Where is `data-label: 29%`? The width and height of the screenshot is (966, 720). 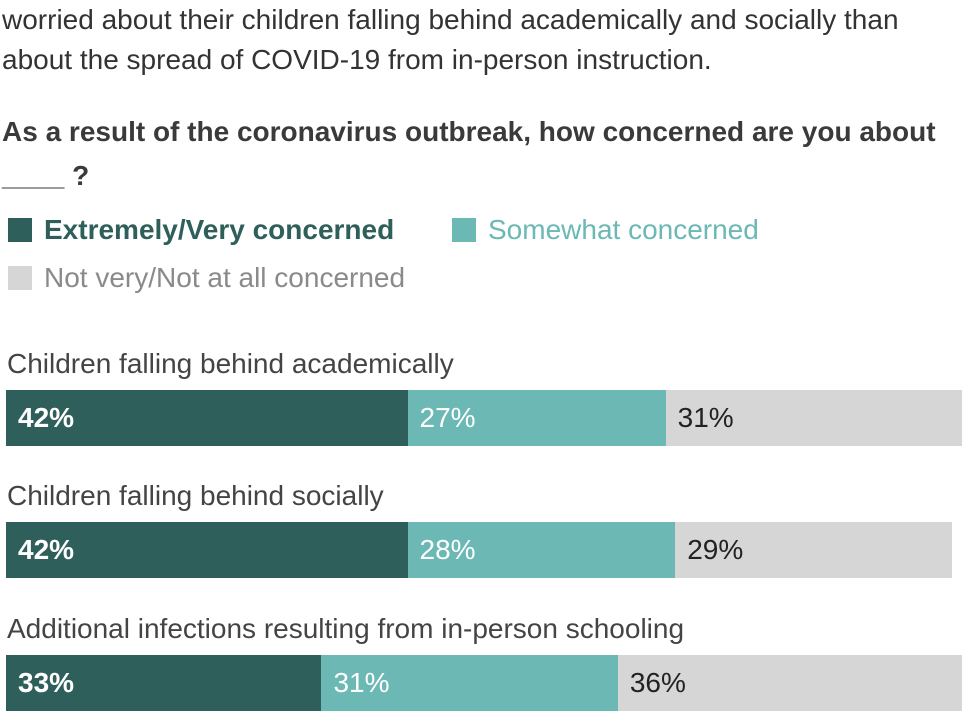
data-label: 29% is located at coordinates (715, 549).